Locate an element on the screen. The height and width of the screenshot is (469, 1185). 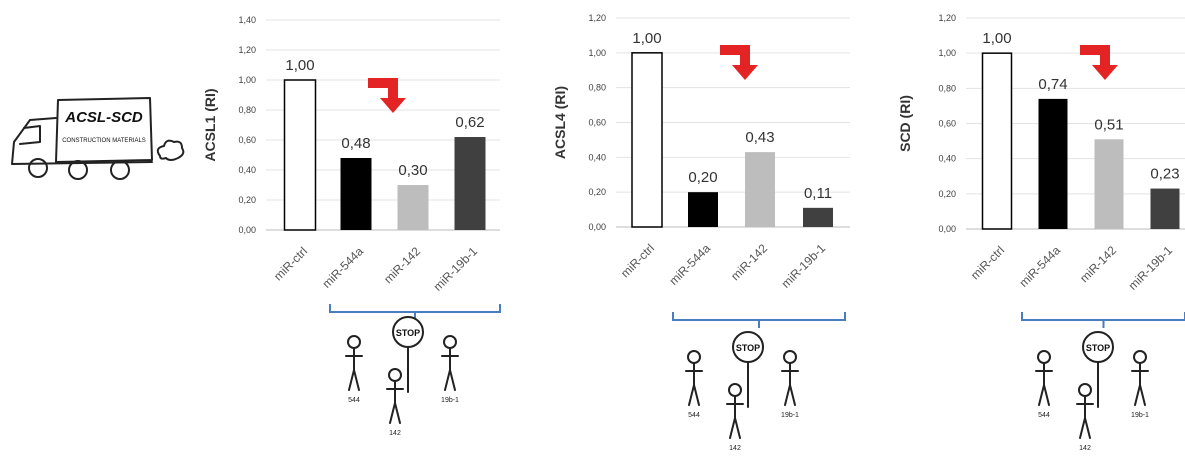
truck-cargo: CONSTRUCTION MATERIALS is located at coordinates (104, 141).